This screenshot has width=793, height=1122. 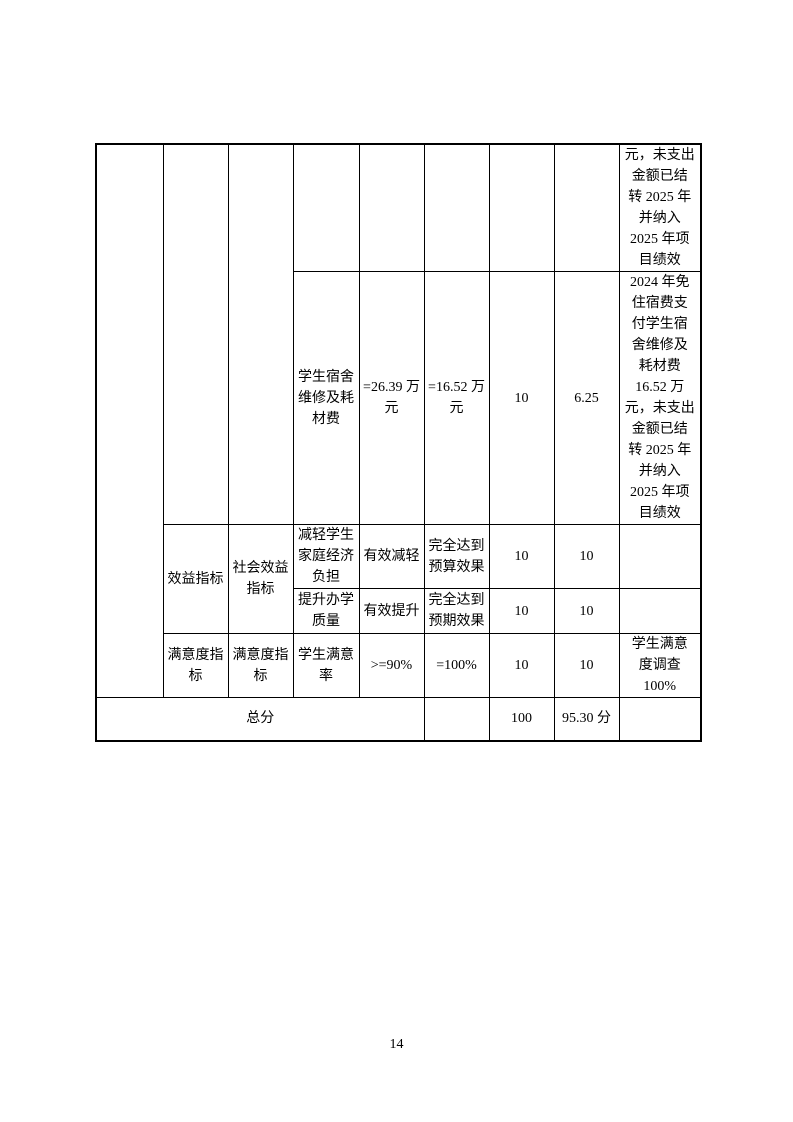 What do you see at coordinates (660, 719) in the screenshot?
I see `cell-total-remark` at bounding box center [660, 719].